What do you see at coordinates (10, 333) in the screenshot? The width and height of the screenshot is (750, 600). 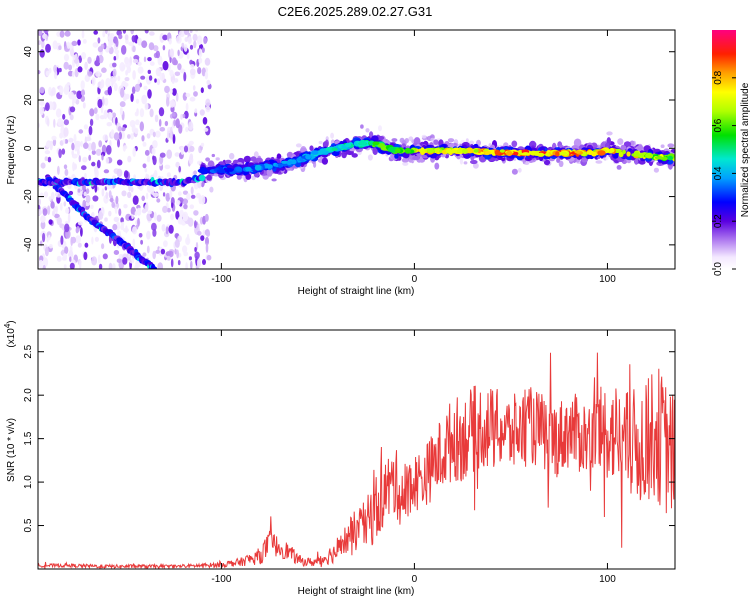 I see `snr-multiplier-label: (x104)` at bounding box center [10, 333].